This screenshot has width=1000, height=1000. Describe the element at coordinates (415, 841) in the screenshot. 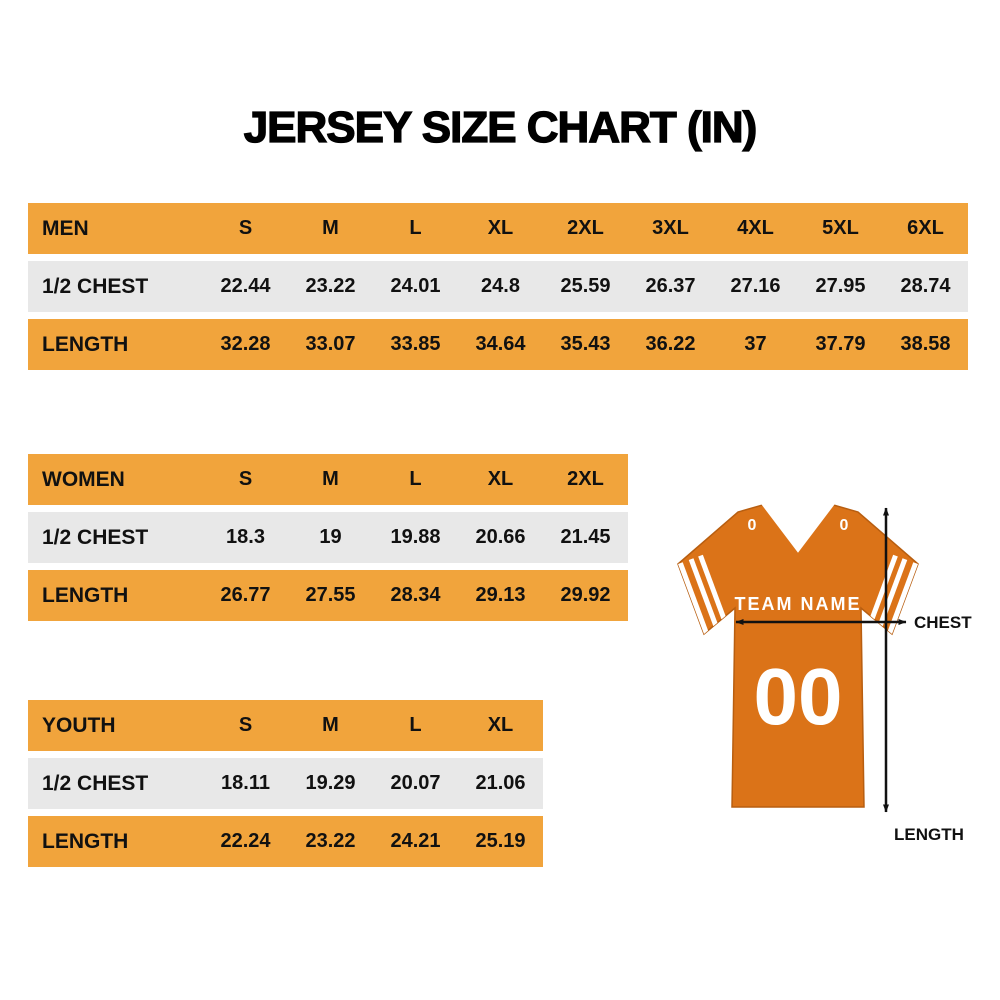

I see `size-value: 24.21` at that location.